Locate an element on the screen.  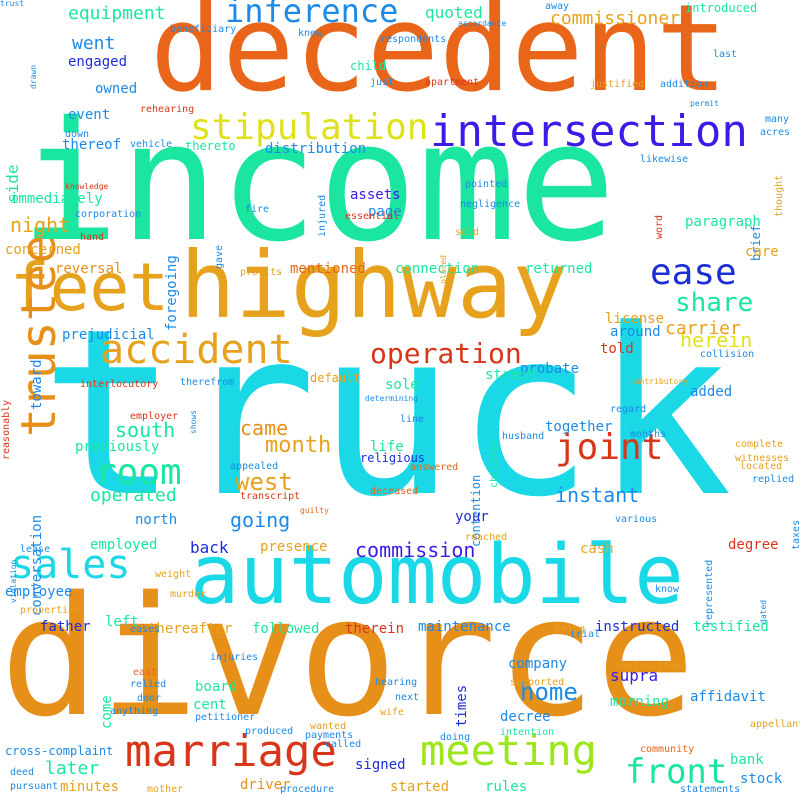
word-father: father is located at coordinates (65, 627).